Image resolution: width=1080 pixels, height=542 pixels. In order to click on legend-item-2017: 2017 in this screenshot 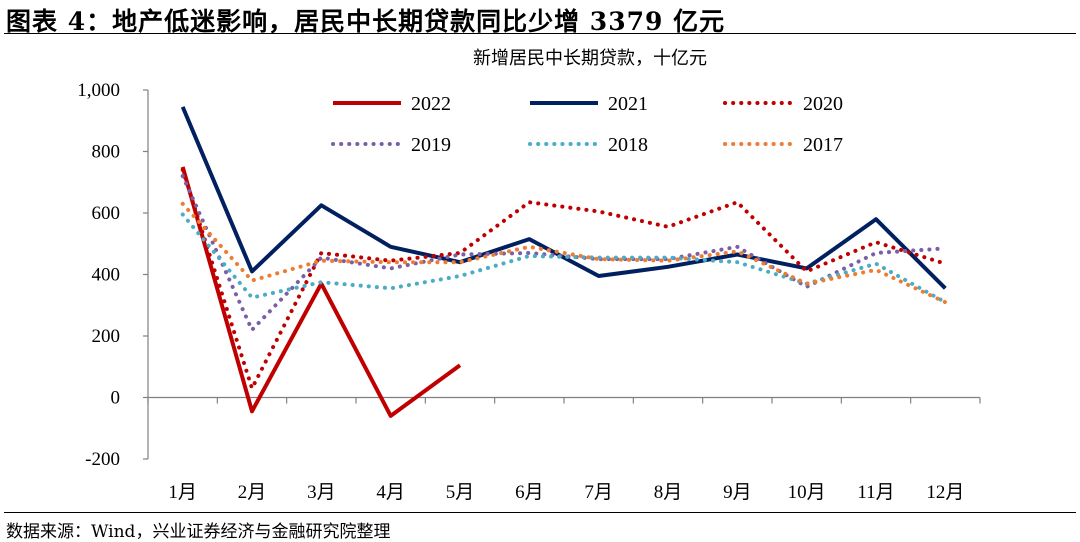, I will do `click(783, 145)`.